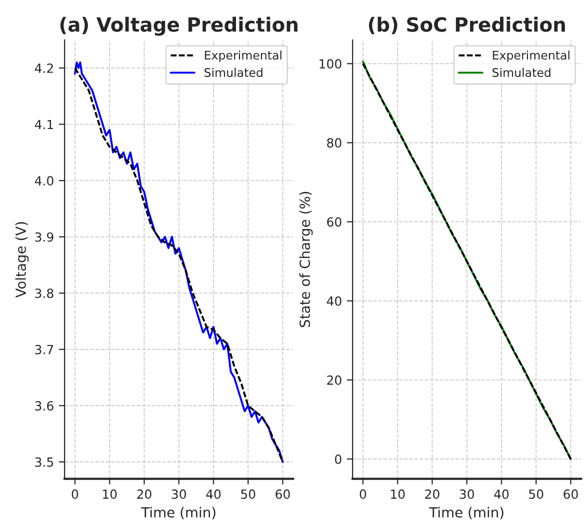  What do you see at coordinates (44, 349) in the screenshot?
I see `y-tick-label: 3.7` at bounding box center [44, 349].